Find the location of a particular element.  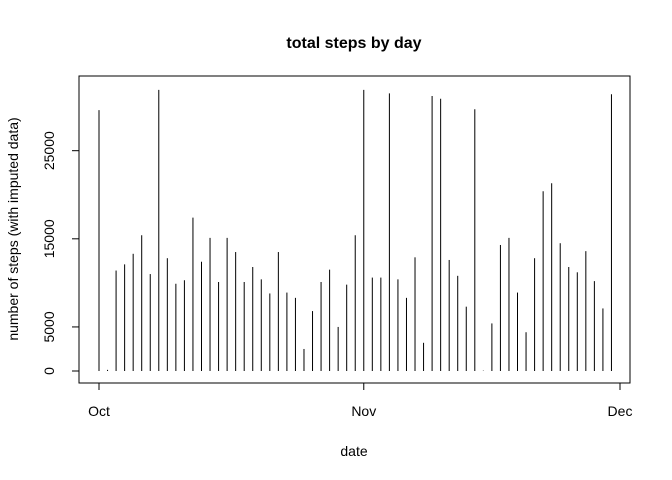

chart-title: total steps by day is located at coordinates (353, 43).